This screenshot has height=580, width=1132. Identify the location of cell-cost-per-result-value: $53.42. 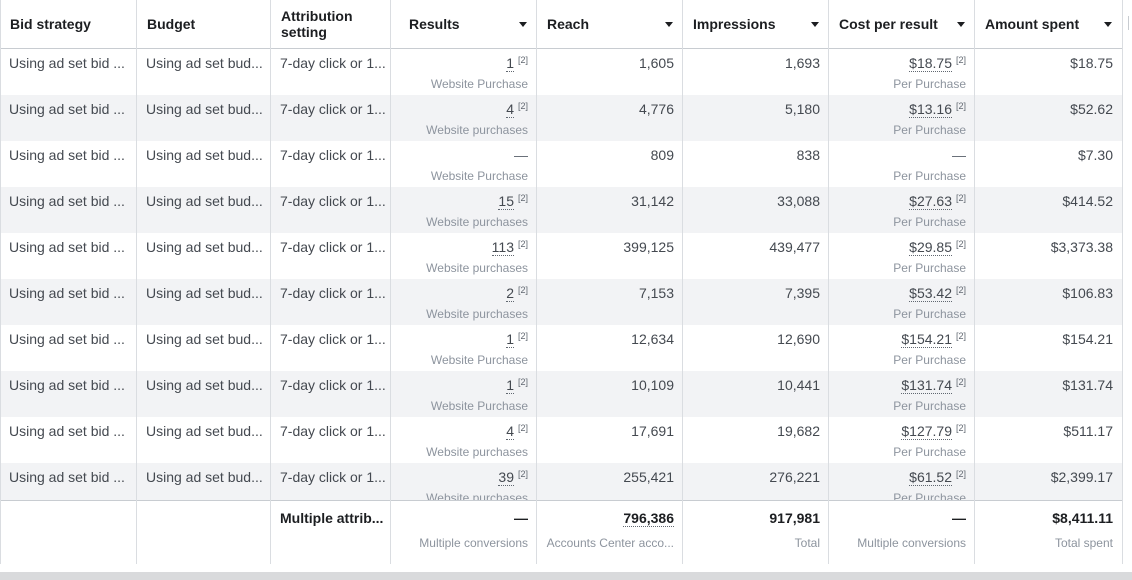
(930, 293).